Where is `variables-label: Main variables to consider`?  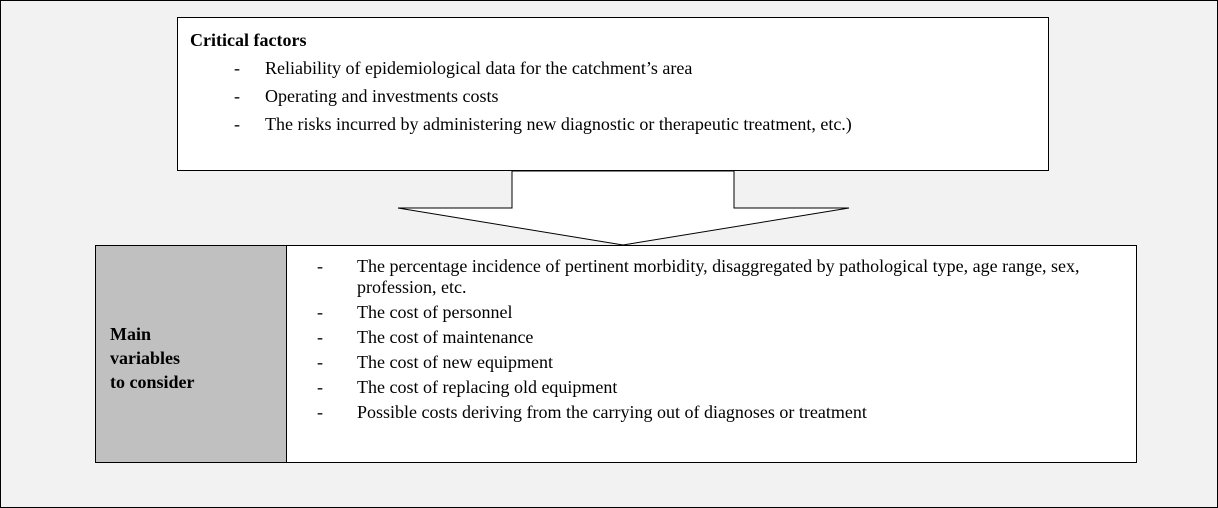 variables-label: Main variables to consider is located at coordinates (191, 354).